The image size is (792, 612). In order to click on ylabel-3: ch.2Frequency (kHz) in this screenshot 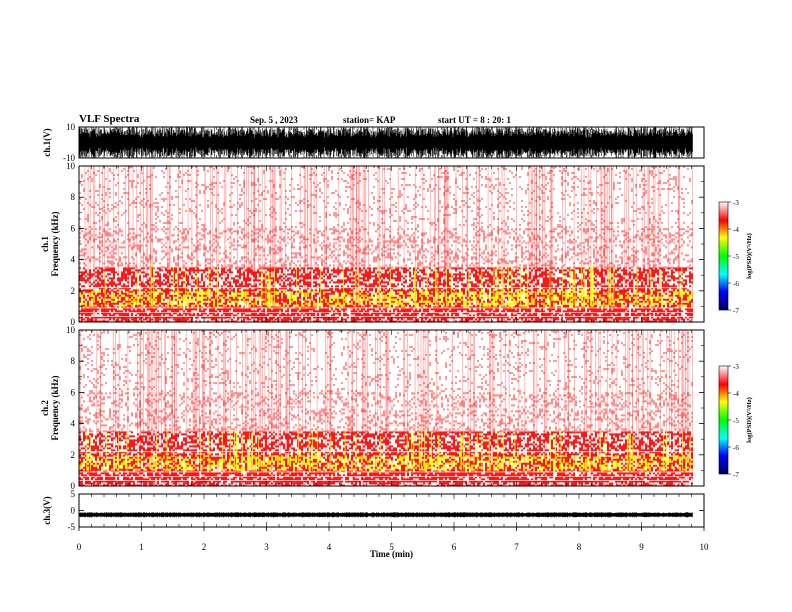, I will do `click(50, 407)`.